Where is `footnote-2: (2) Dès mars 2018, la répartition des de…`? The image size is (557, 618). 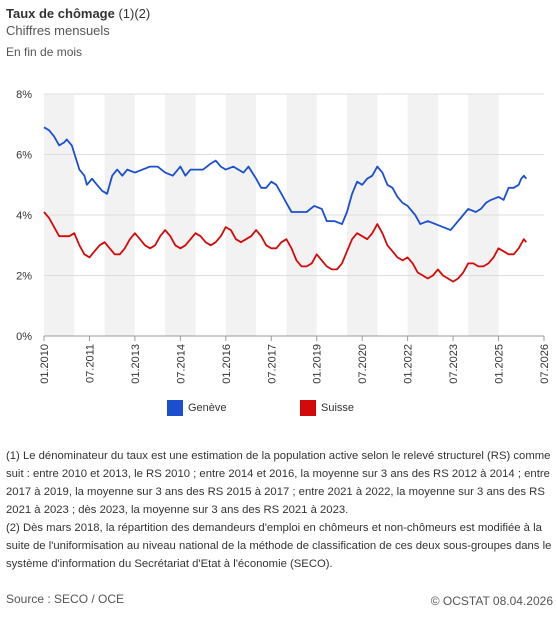 footnote-2: (2) Dès mars 2018, la répartition des de… is located at coordinates (279, 546).